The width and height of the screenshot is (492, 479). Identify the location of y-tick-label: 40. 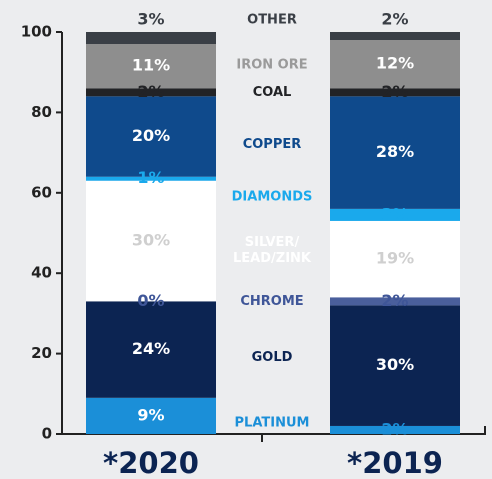
(41, 273).